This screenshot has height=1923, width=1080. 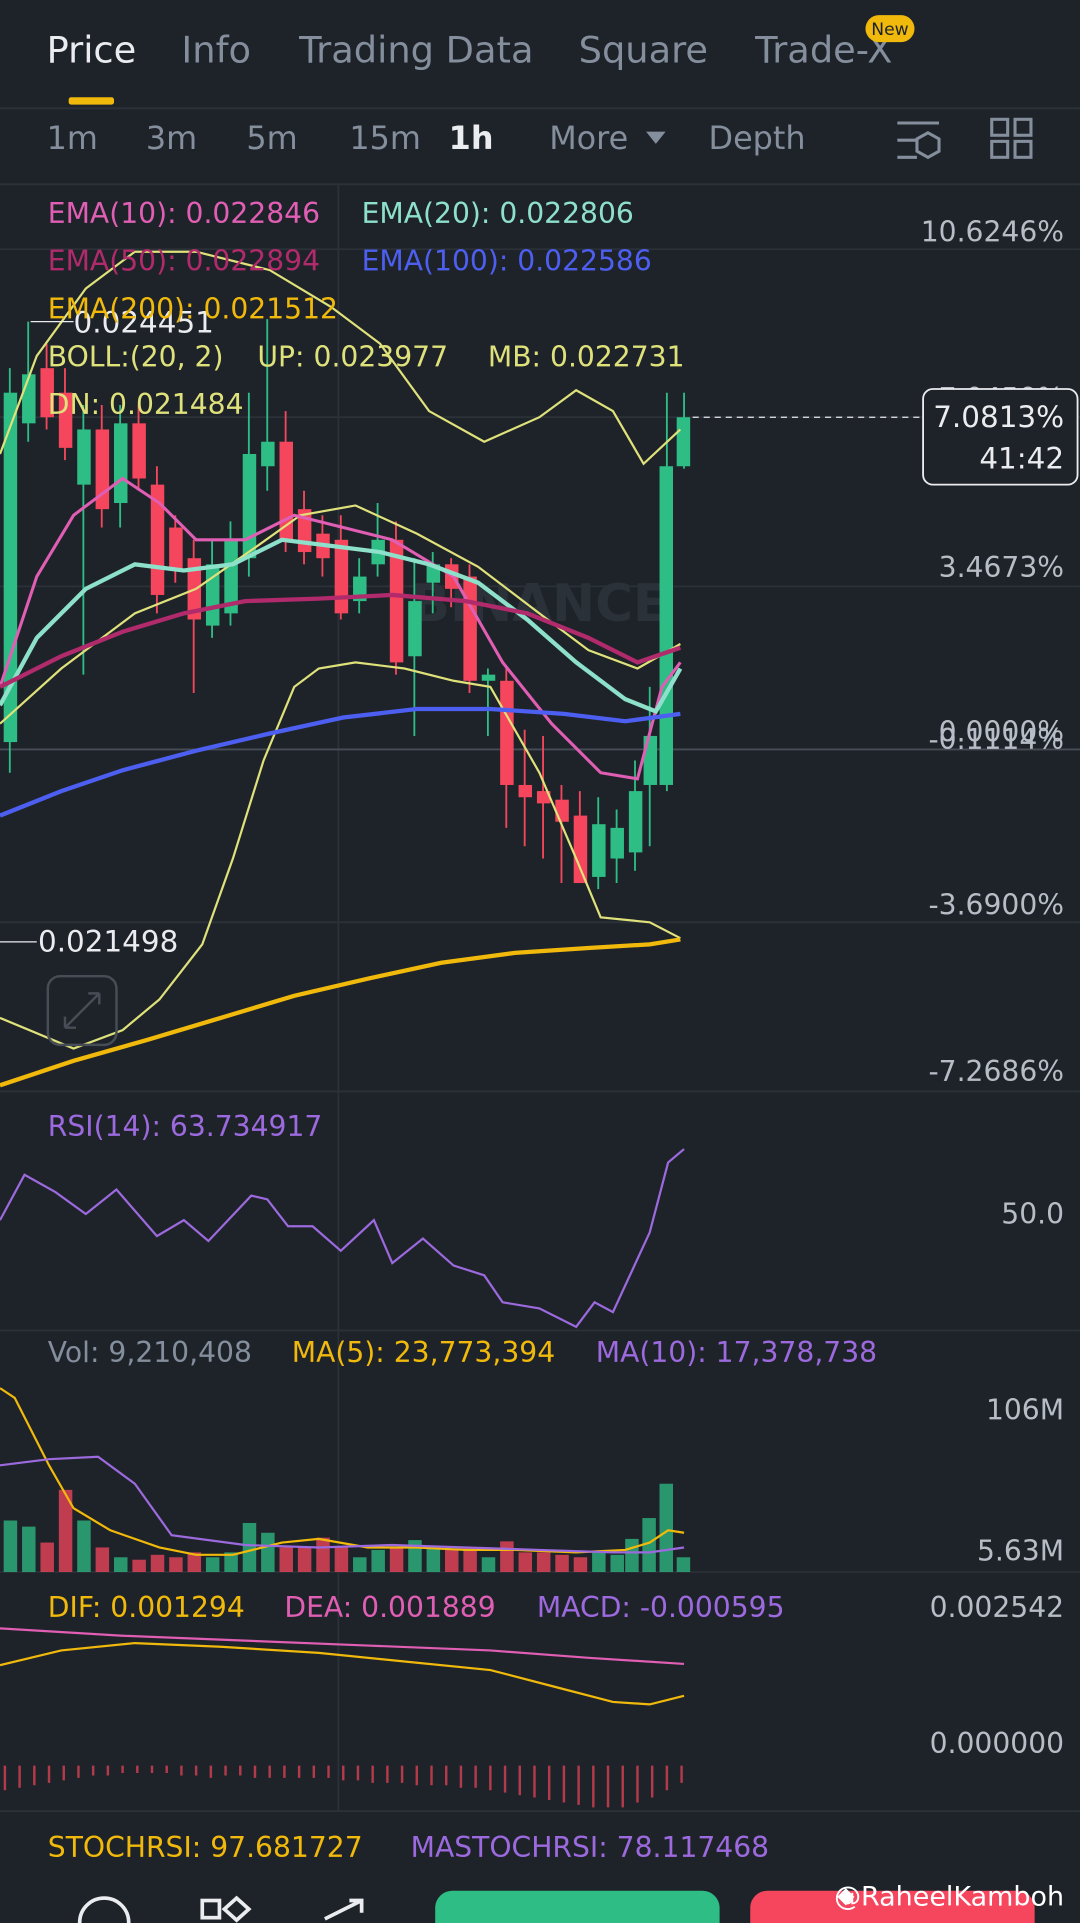 I want to click on axis-label: 0.002542, so click(x=997, y=1607).